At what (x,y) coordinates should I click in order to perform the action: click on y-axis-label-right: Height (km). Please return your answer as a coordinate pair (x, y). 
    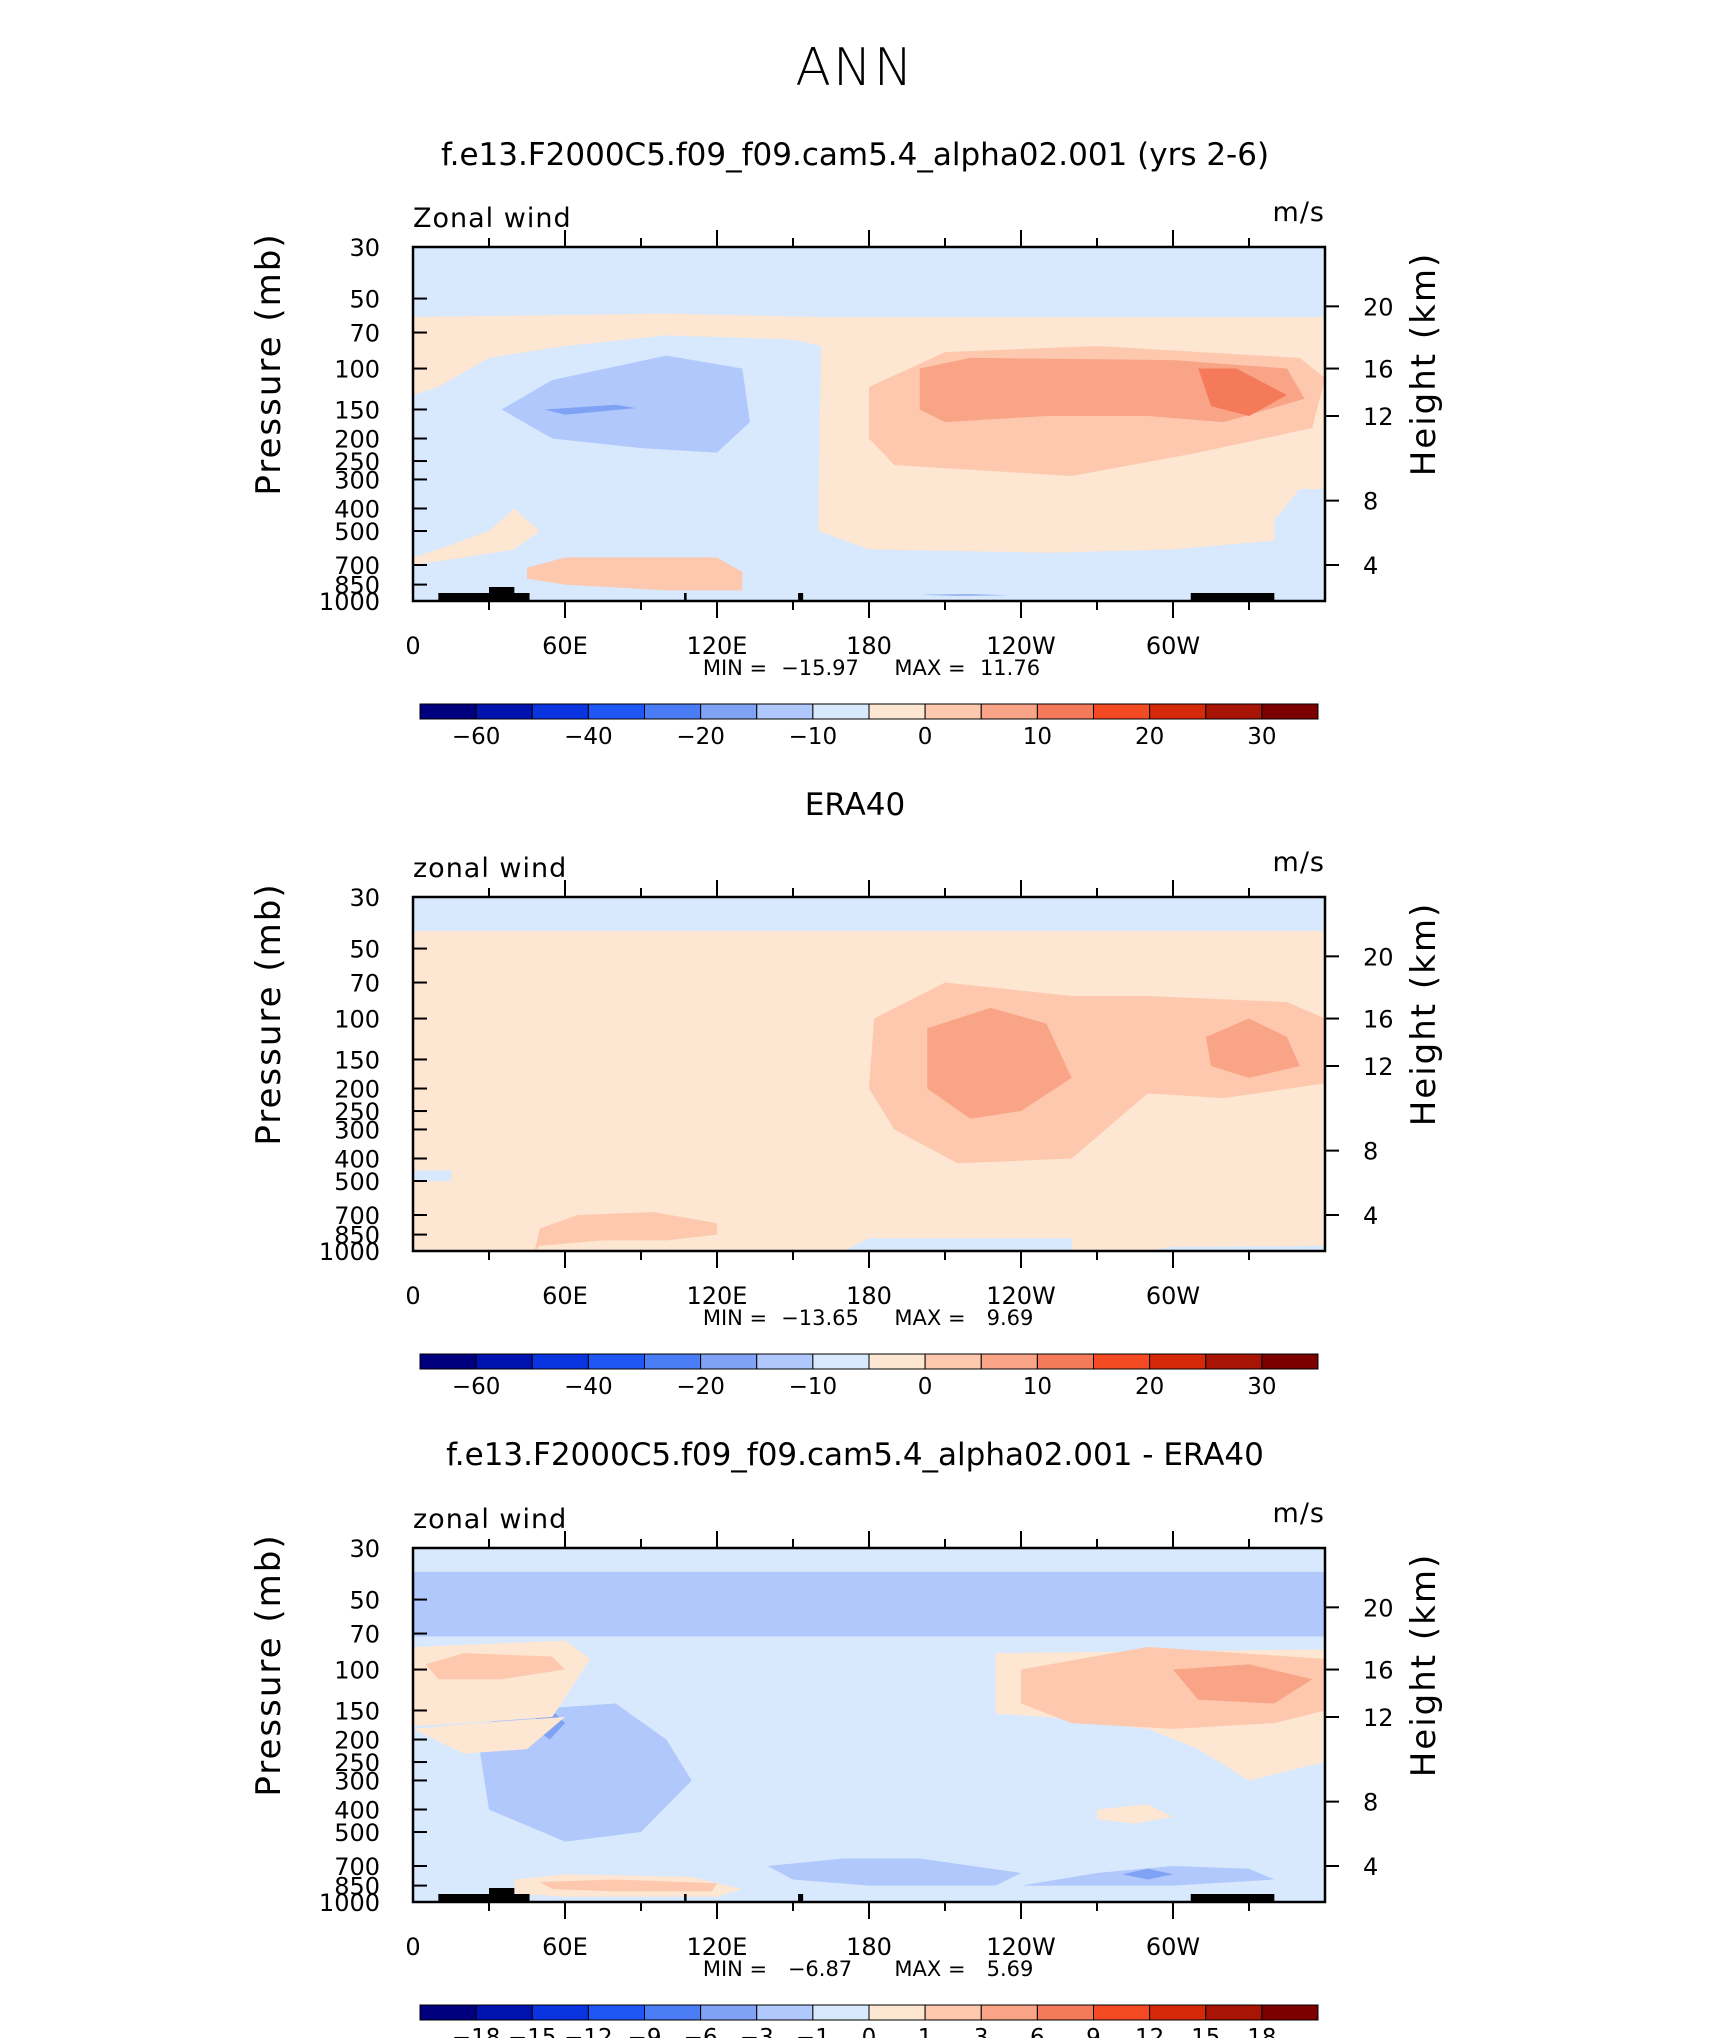
    Looking at the image, I should click on (1424, 1665).